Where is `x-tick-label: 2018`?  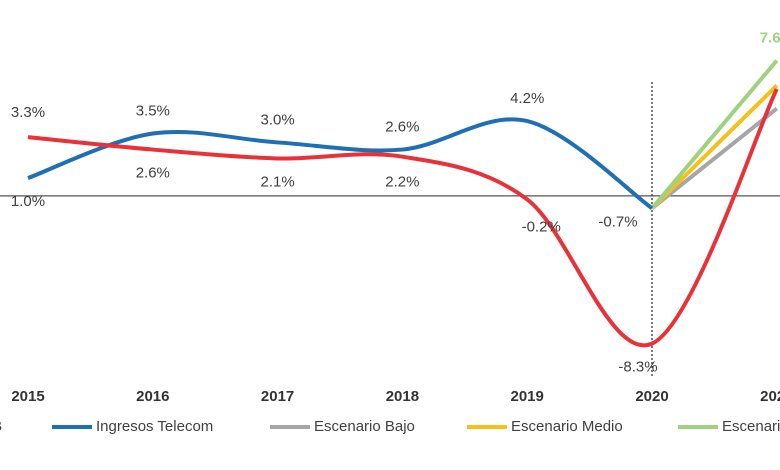 x-tick-label: 2018 is located at coordinates (402, 396).